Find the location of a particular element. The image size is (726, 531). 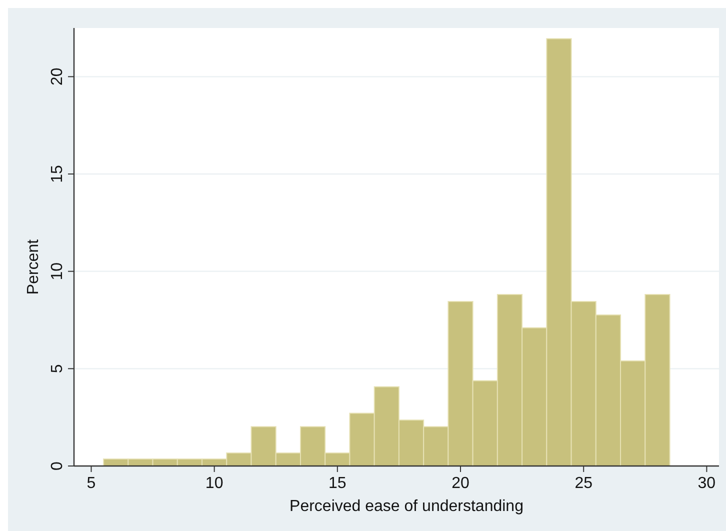

x-tick-label: 15 is located at coordinates (337, 483).